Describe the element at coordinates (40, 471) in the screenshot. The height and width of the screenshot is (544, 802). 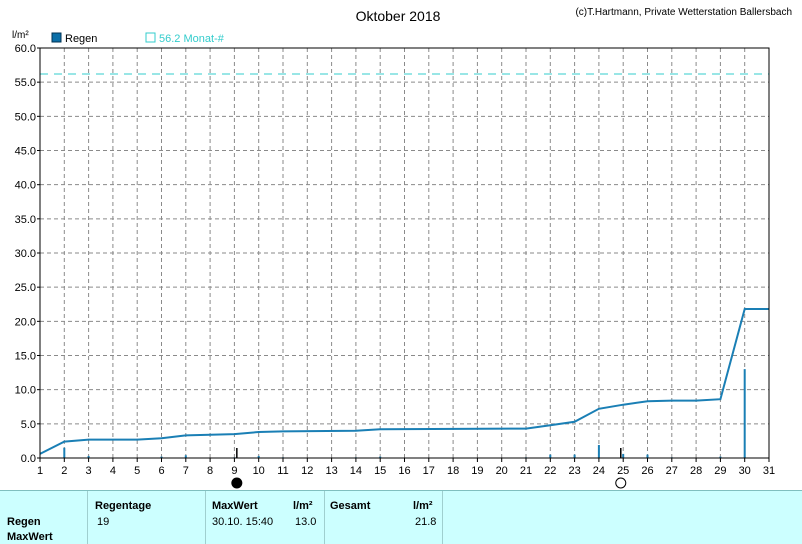
I see `x-tick-label: 1` at that location.